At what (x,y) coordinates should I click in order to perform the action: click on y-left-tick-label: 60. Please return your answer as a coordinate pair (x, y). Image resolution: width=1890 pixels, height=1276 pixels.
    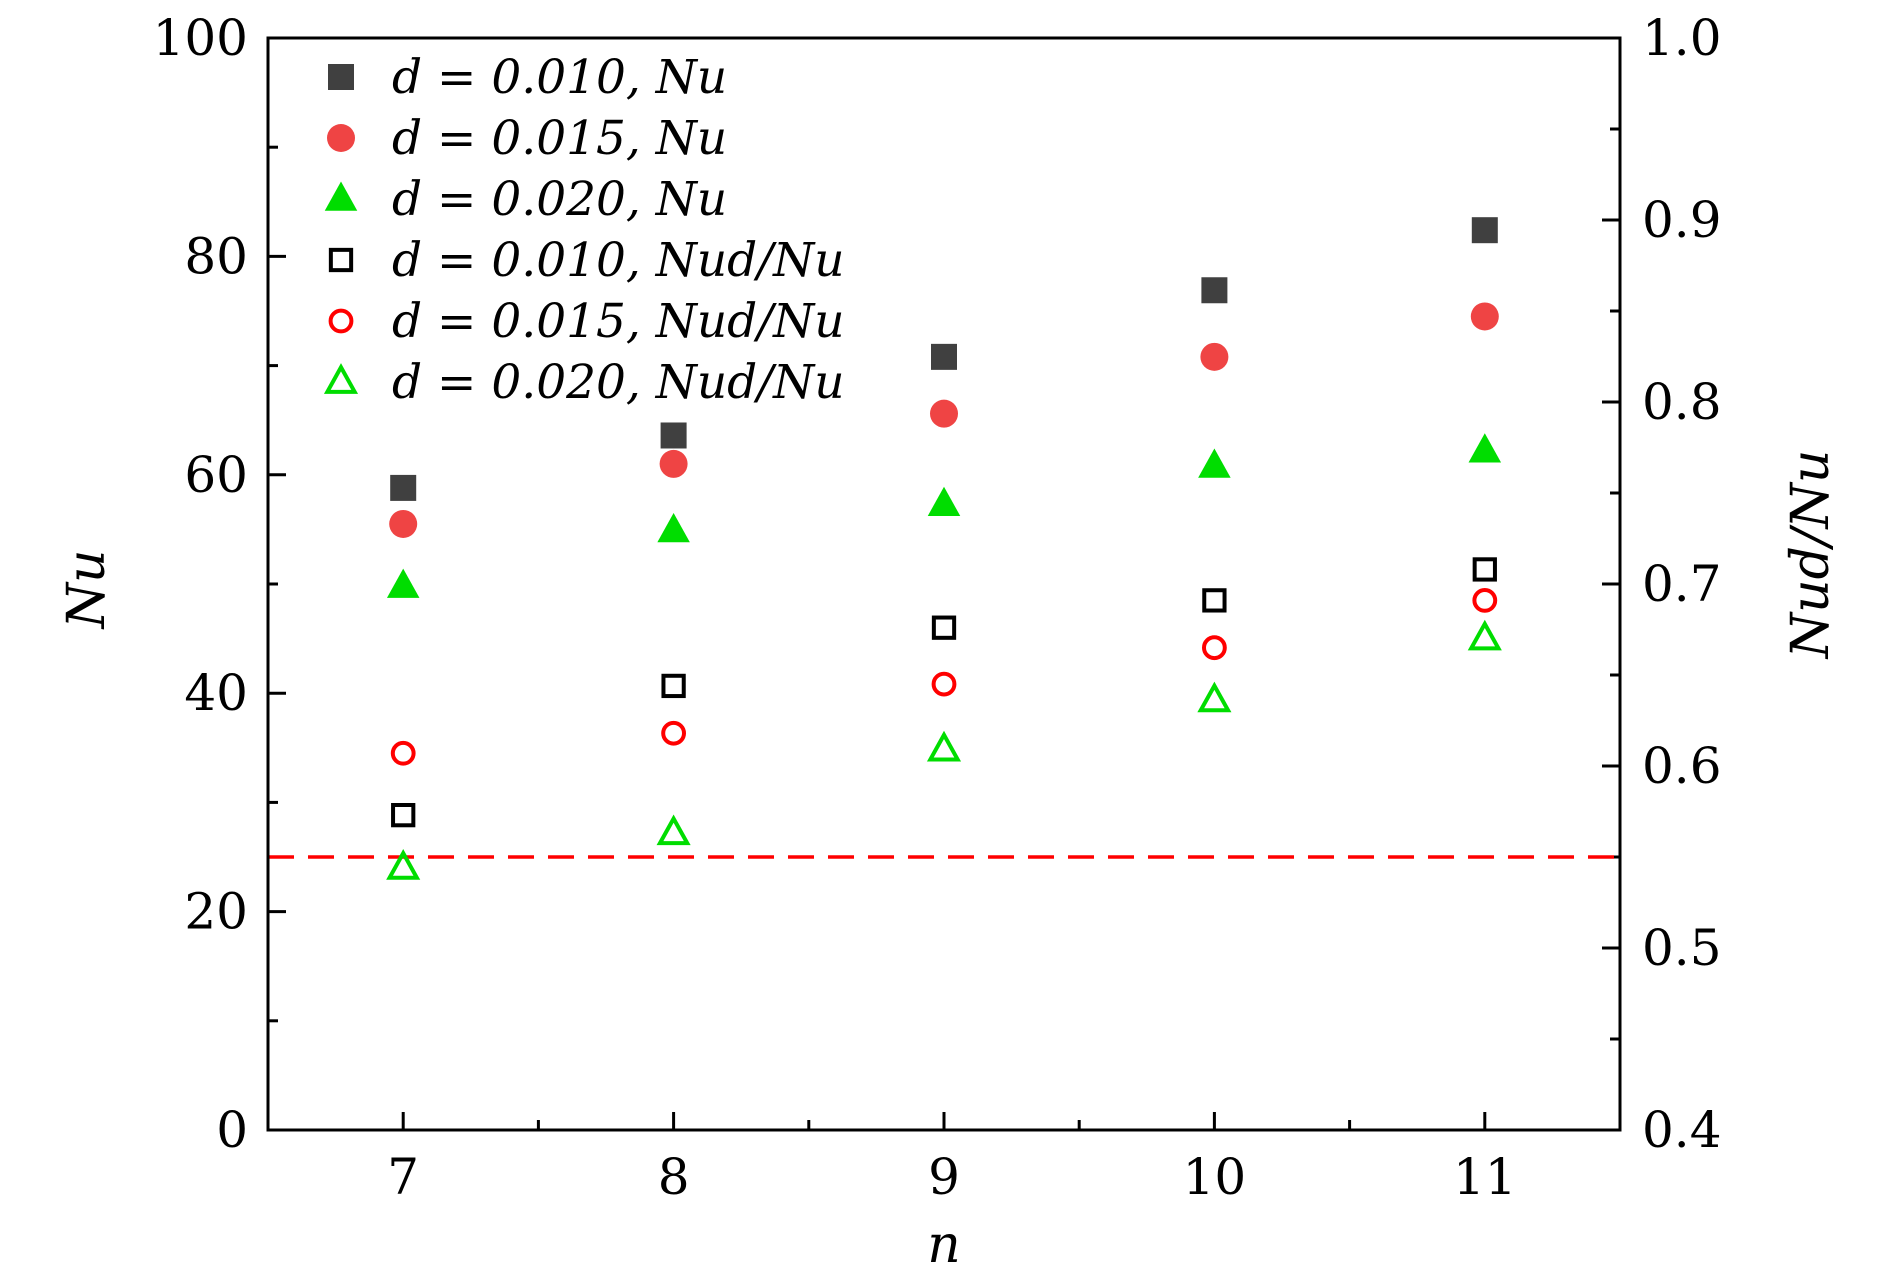
    Looking at the image, I should click on (216, 475).